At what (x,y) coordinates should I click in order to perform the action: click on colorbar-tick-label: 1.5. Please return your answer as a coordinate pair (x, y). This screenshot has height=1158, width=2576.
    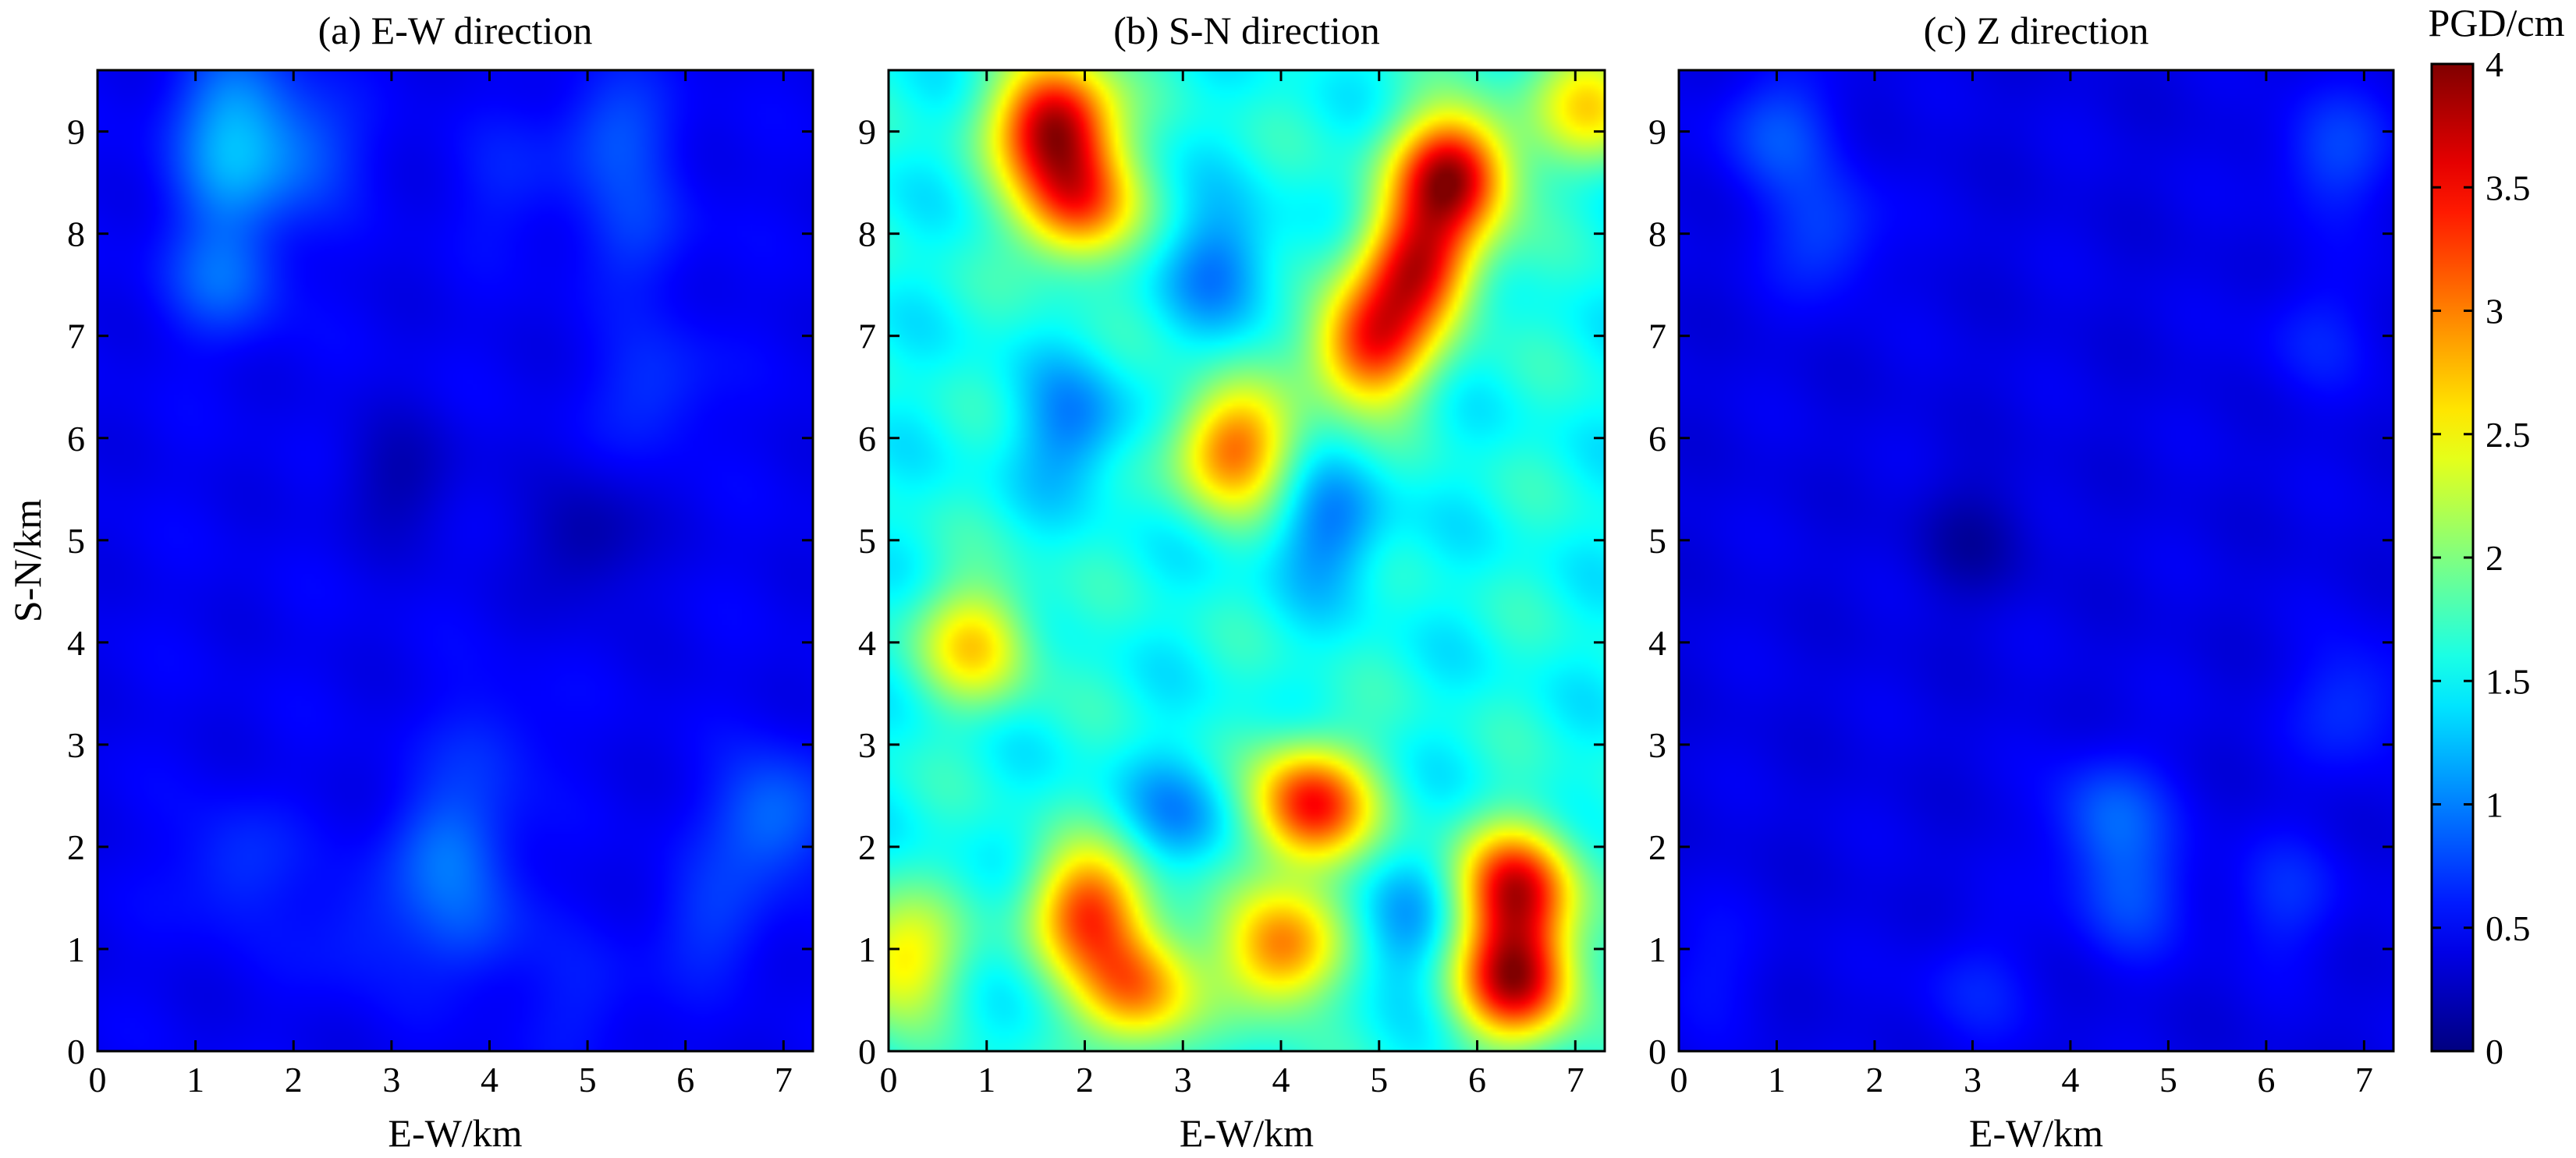
    Looking at the image, I should click on (2508, 681).